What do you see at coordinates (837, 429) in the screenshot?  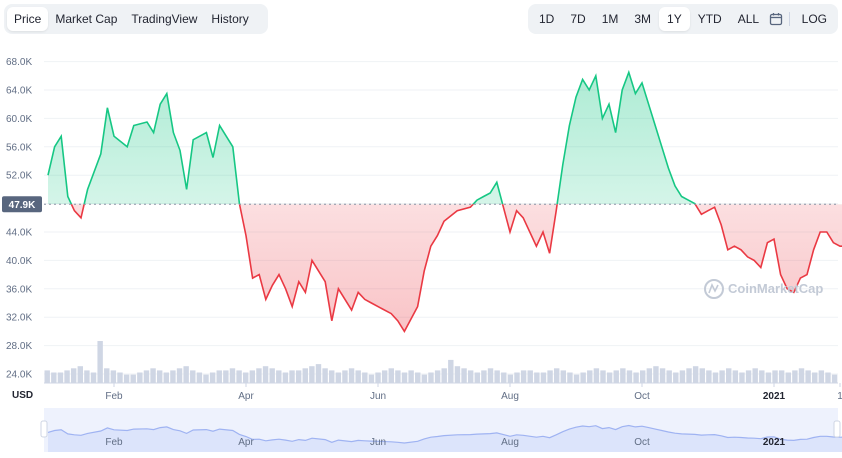 I see `navigator-handle-right` at bounding box center [837, 429].